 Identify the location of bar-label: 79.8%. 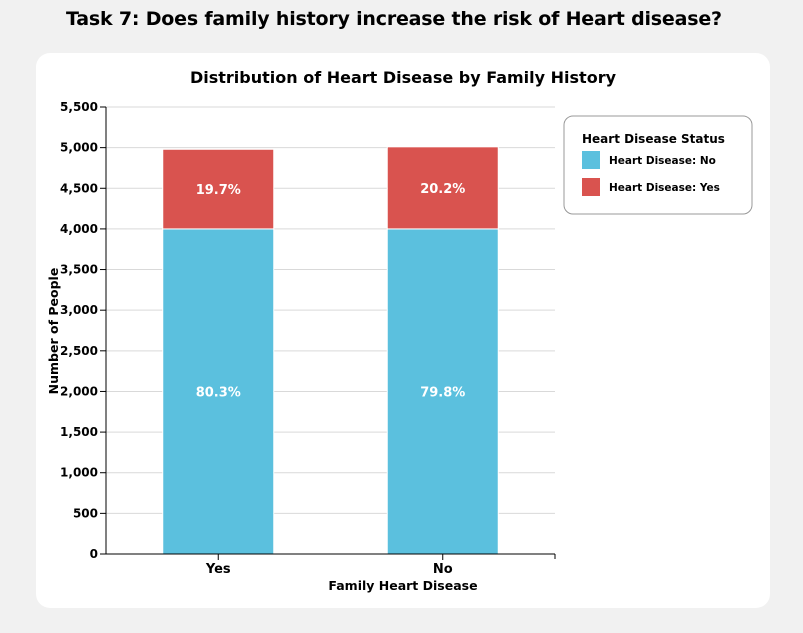
(442, 392).